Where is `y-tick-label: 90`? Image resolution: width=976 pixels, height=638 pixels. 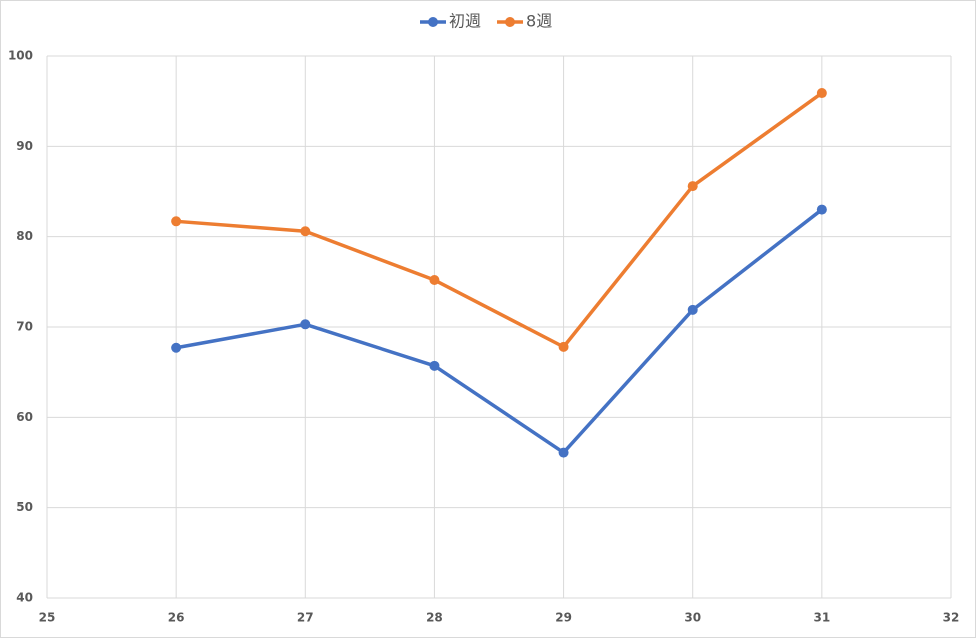
y-tick-label: 90 is located at coordinates (24, 146).